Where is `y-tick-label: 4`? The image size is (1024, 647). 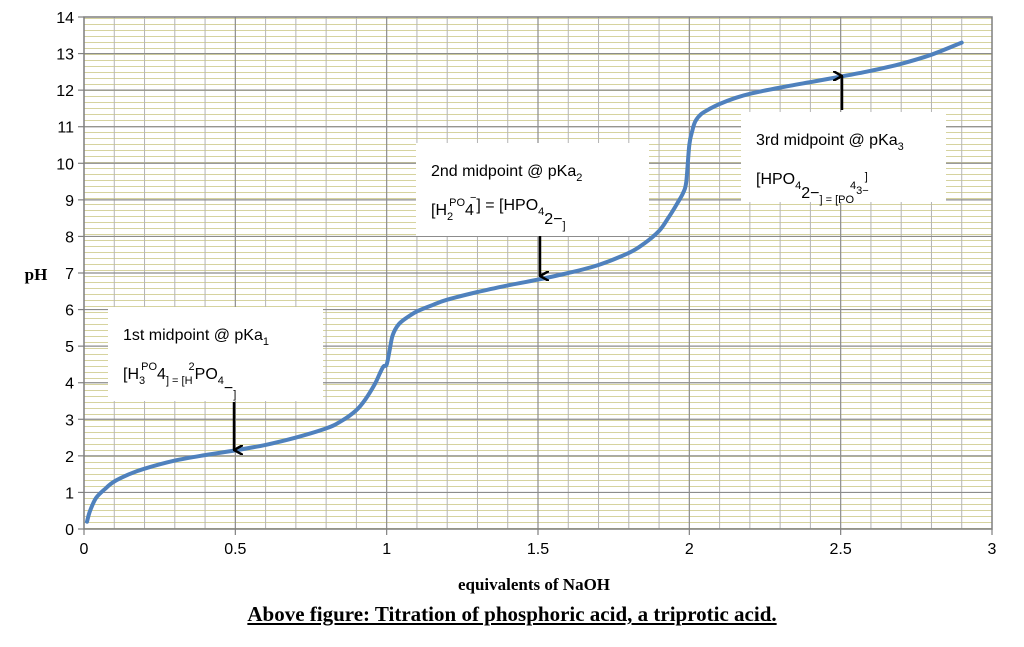
y-tick-label: 4 is located at coordinates (69, 384).